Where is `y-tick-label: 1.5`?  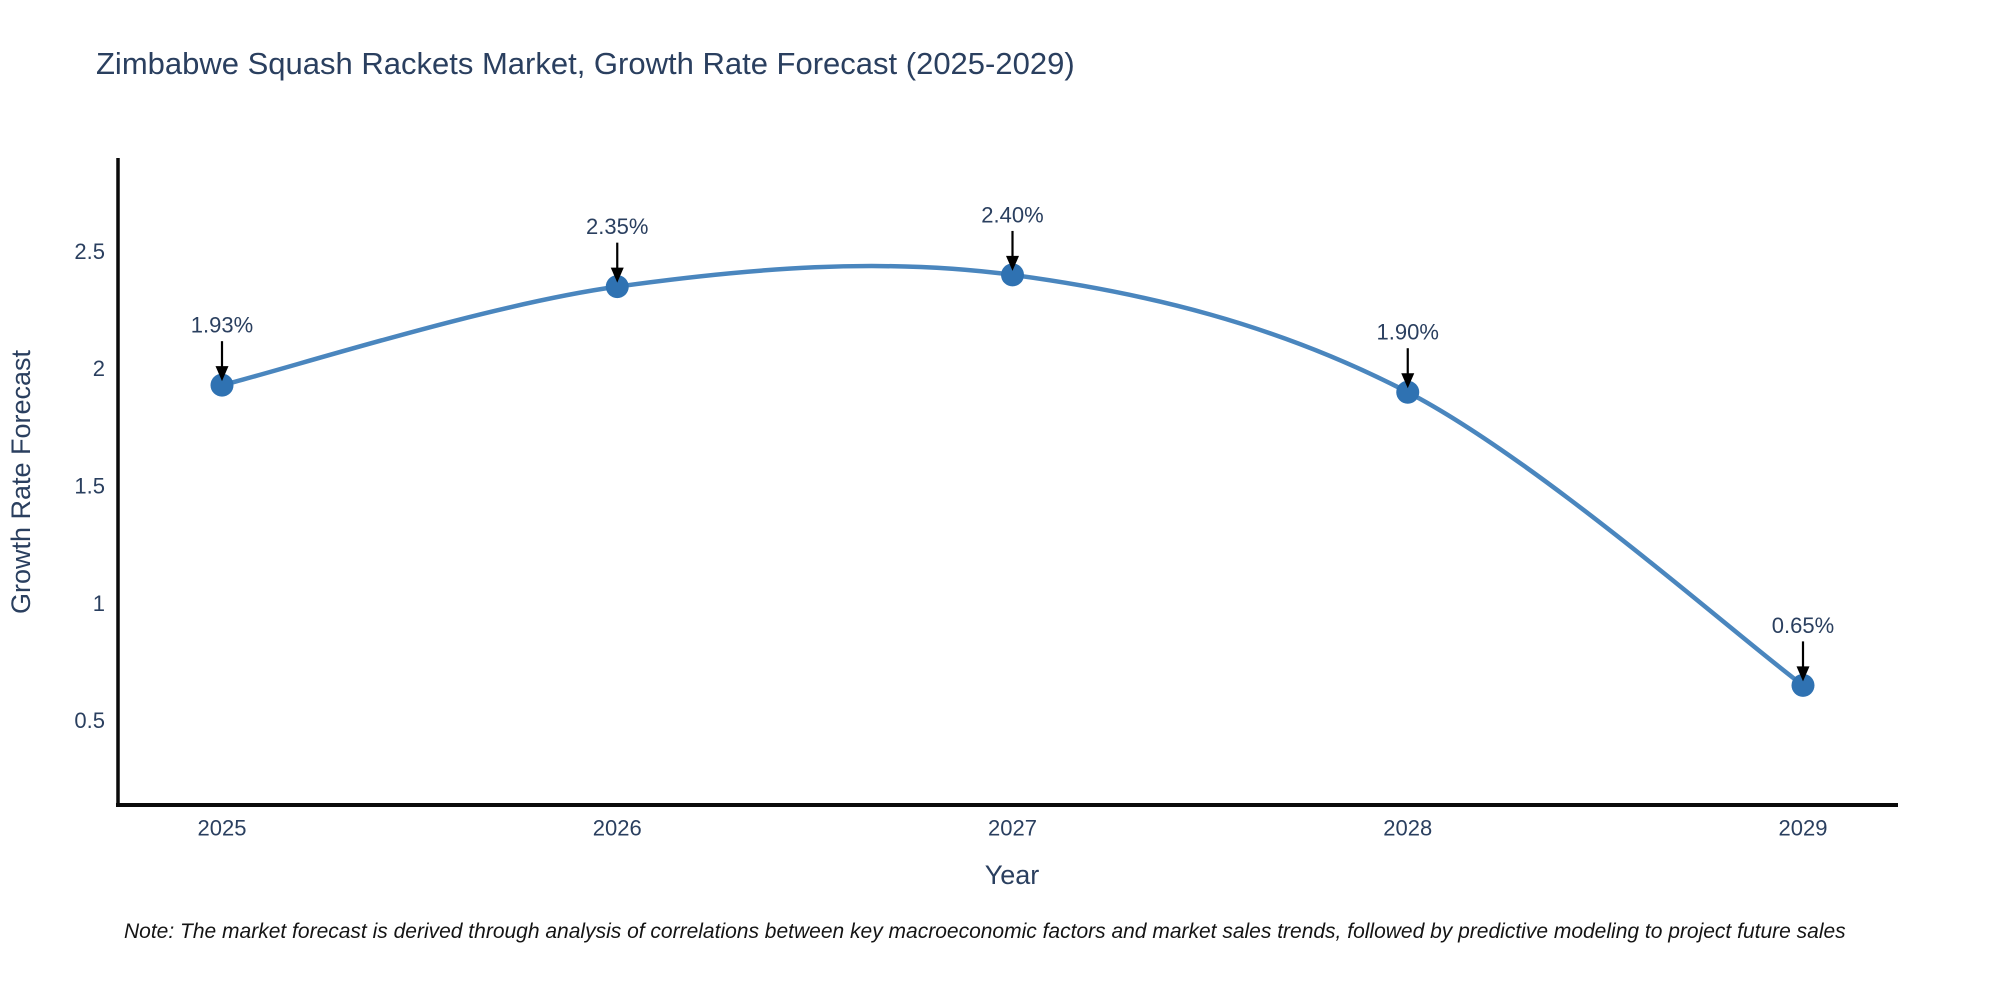 y-tick-label: 1.5 is located at coordinates (89, 486).